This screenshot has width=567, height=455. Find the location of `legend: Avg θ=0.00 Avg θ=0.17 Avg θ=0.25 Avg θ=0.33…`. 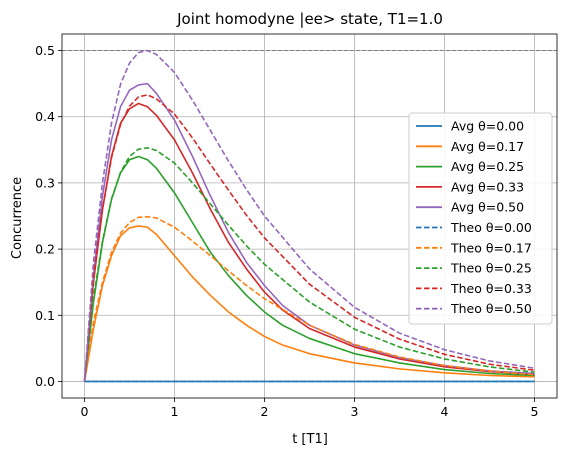

legend: Avg θ=0.00 Avg θ=0.17 Avg θ=0.25 Avg θ=0.33… is located at coordinates (480, 218).